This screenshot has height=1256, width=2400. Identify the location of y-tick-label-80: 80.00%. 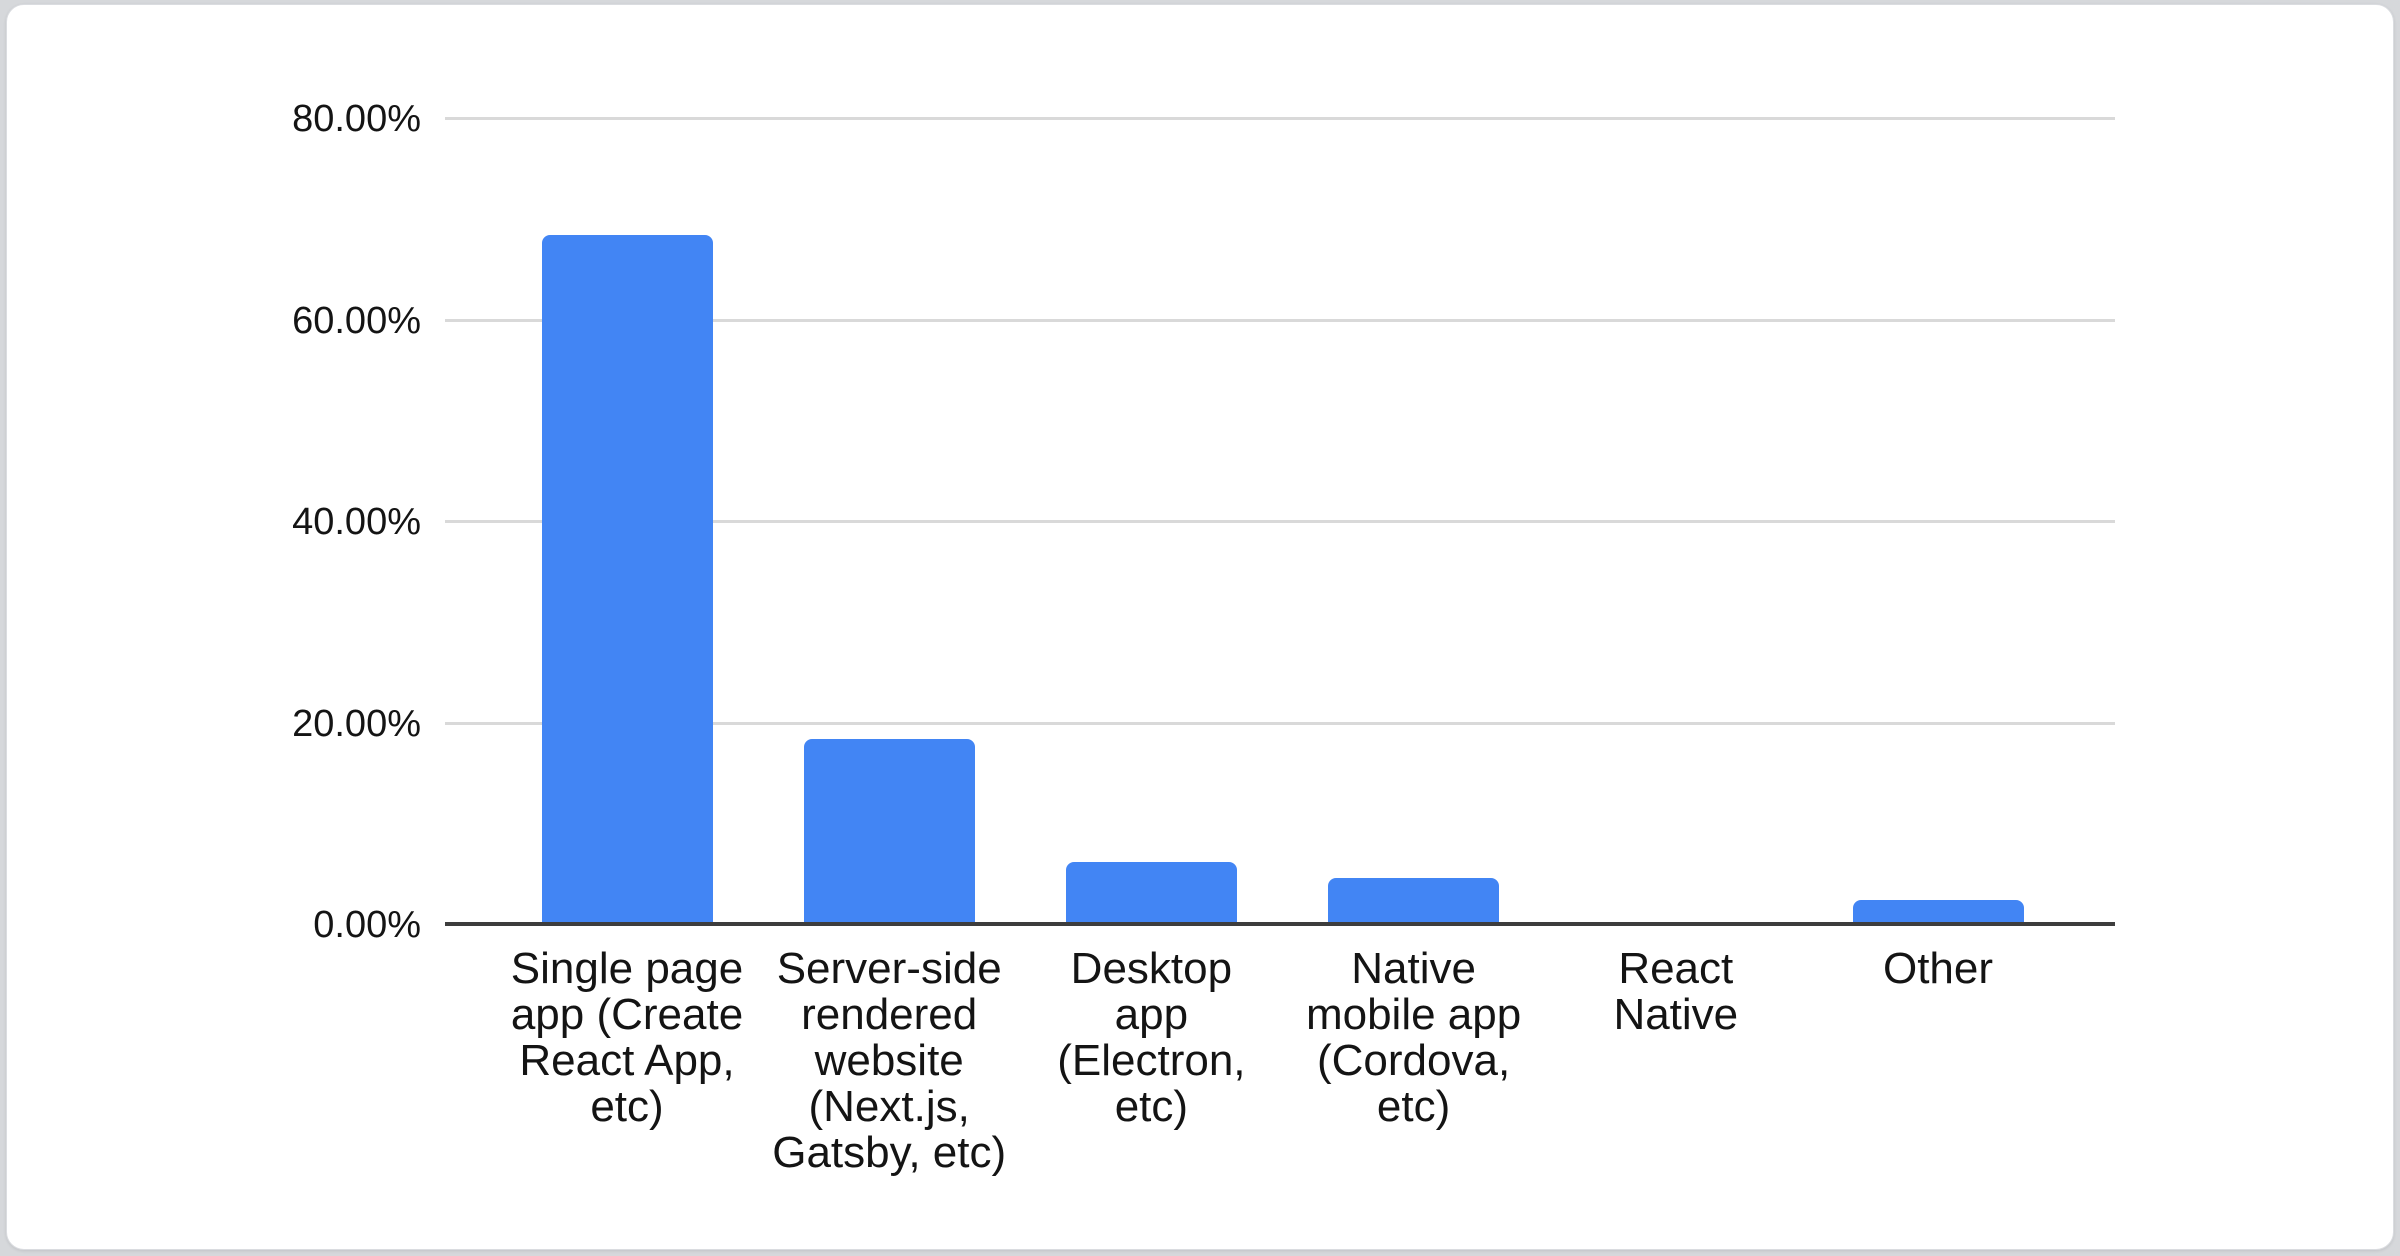
(356, 119).